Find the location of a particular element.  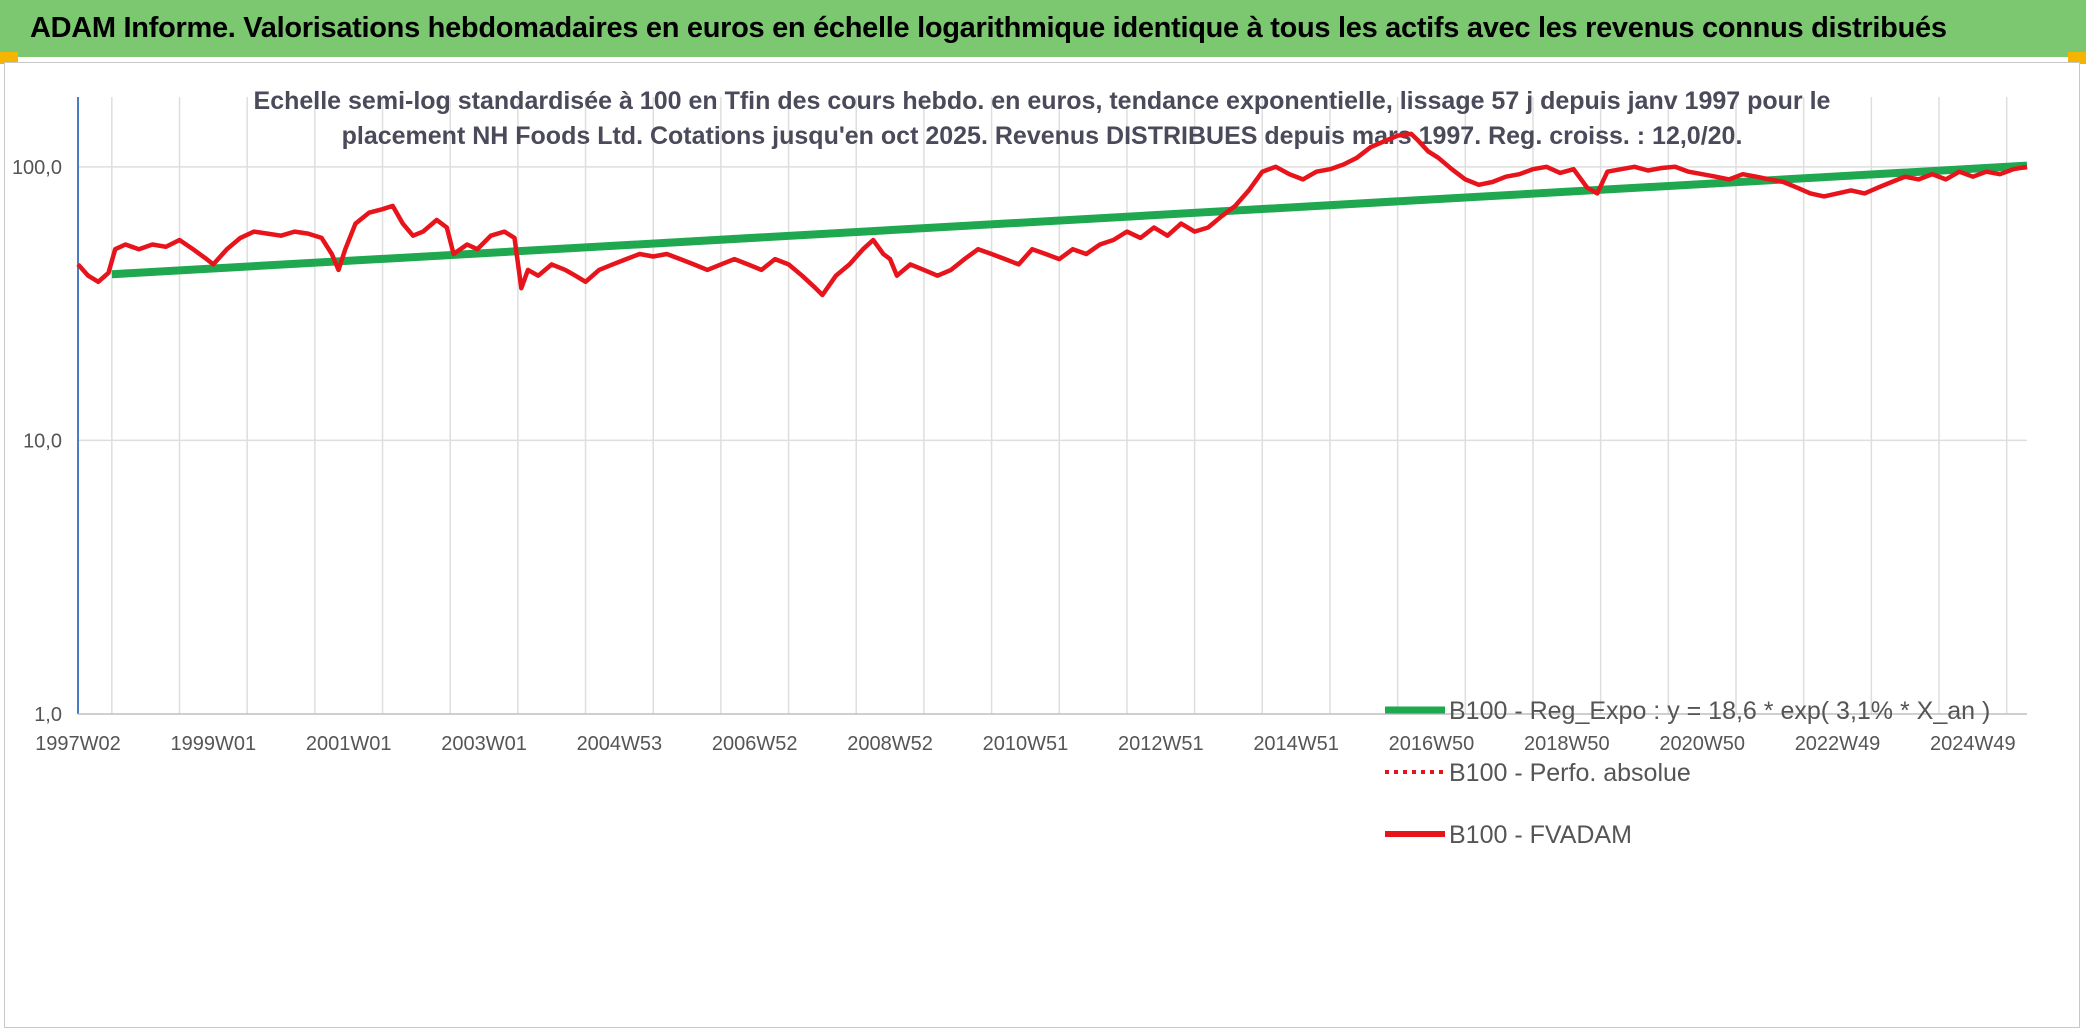

x-tick-label: 2014W51 is located at coordinates (1296, 744).